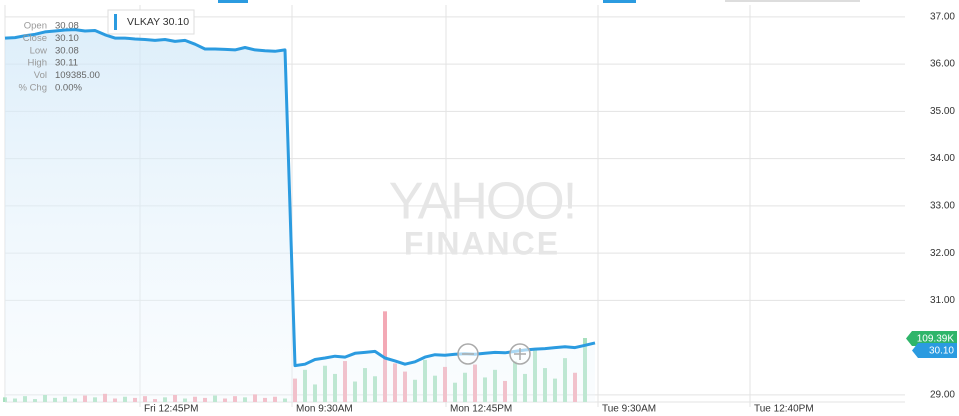 The width and height of the screenshot is (959, 416). Describe the element at coordinates (942, 395) in the screenshot. I see `y-tick-label: 29.00` at that location.